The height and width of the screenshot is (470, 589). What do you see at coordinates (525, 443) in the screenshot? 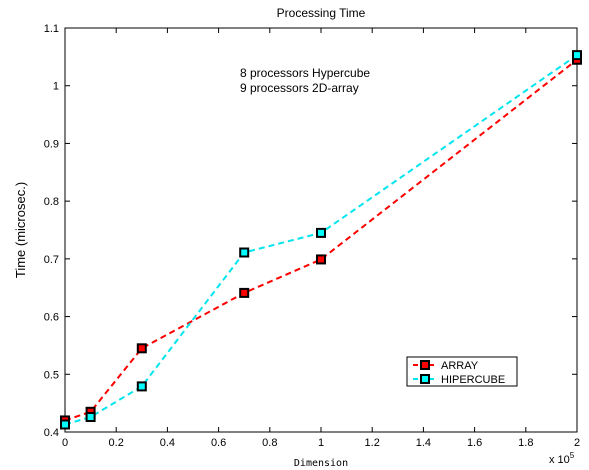
I see `x-tick-label: 1.8` at bounding box center [525, 443].